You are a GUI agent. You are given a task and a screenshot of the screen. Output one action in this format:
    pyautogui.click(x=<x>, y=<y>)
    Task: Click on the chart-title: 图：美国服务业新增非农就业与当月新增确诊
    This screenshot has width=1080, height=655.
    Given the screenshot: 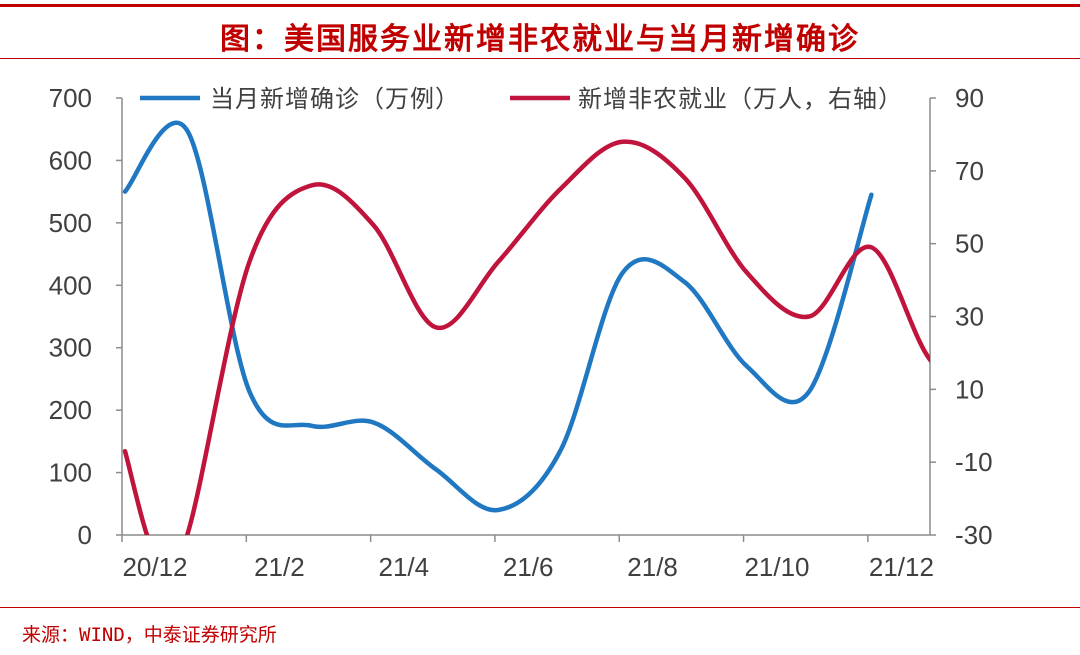 What is the action you would take?
    pyautogui.click(x=540, y=39)
    